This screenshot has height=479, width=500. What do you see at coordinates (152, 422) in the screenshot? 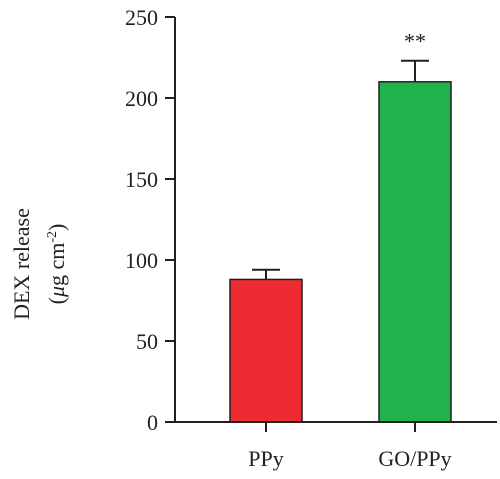
I see `y-tick-label: 0` at bounding box center [152, 422].